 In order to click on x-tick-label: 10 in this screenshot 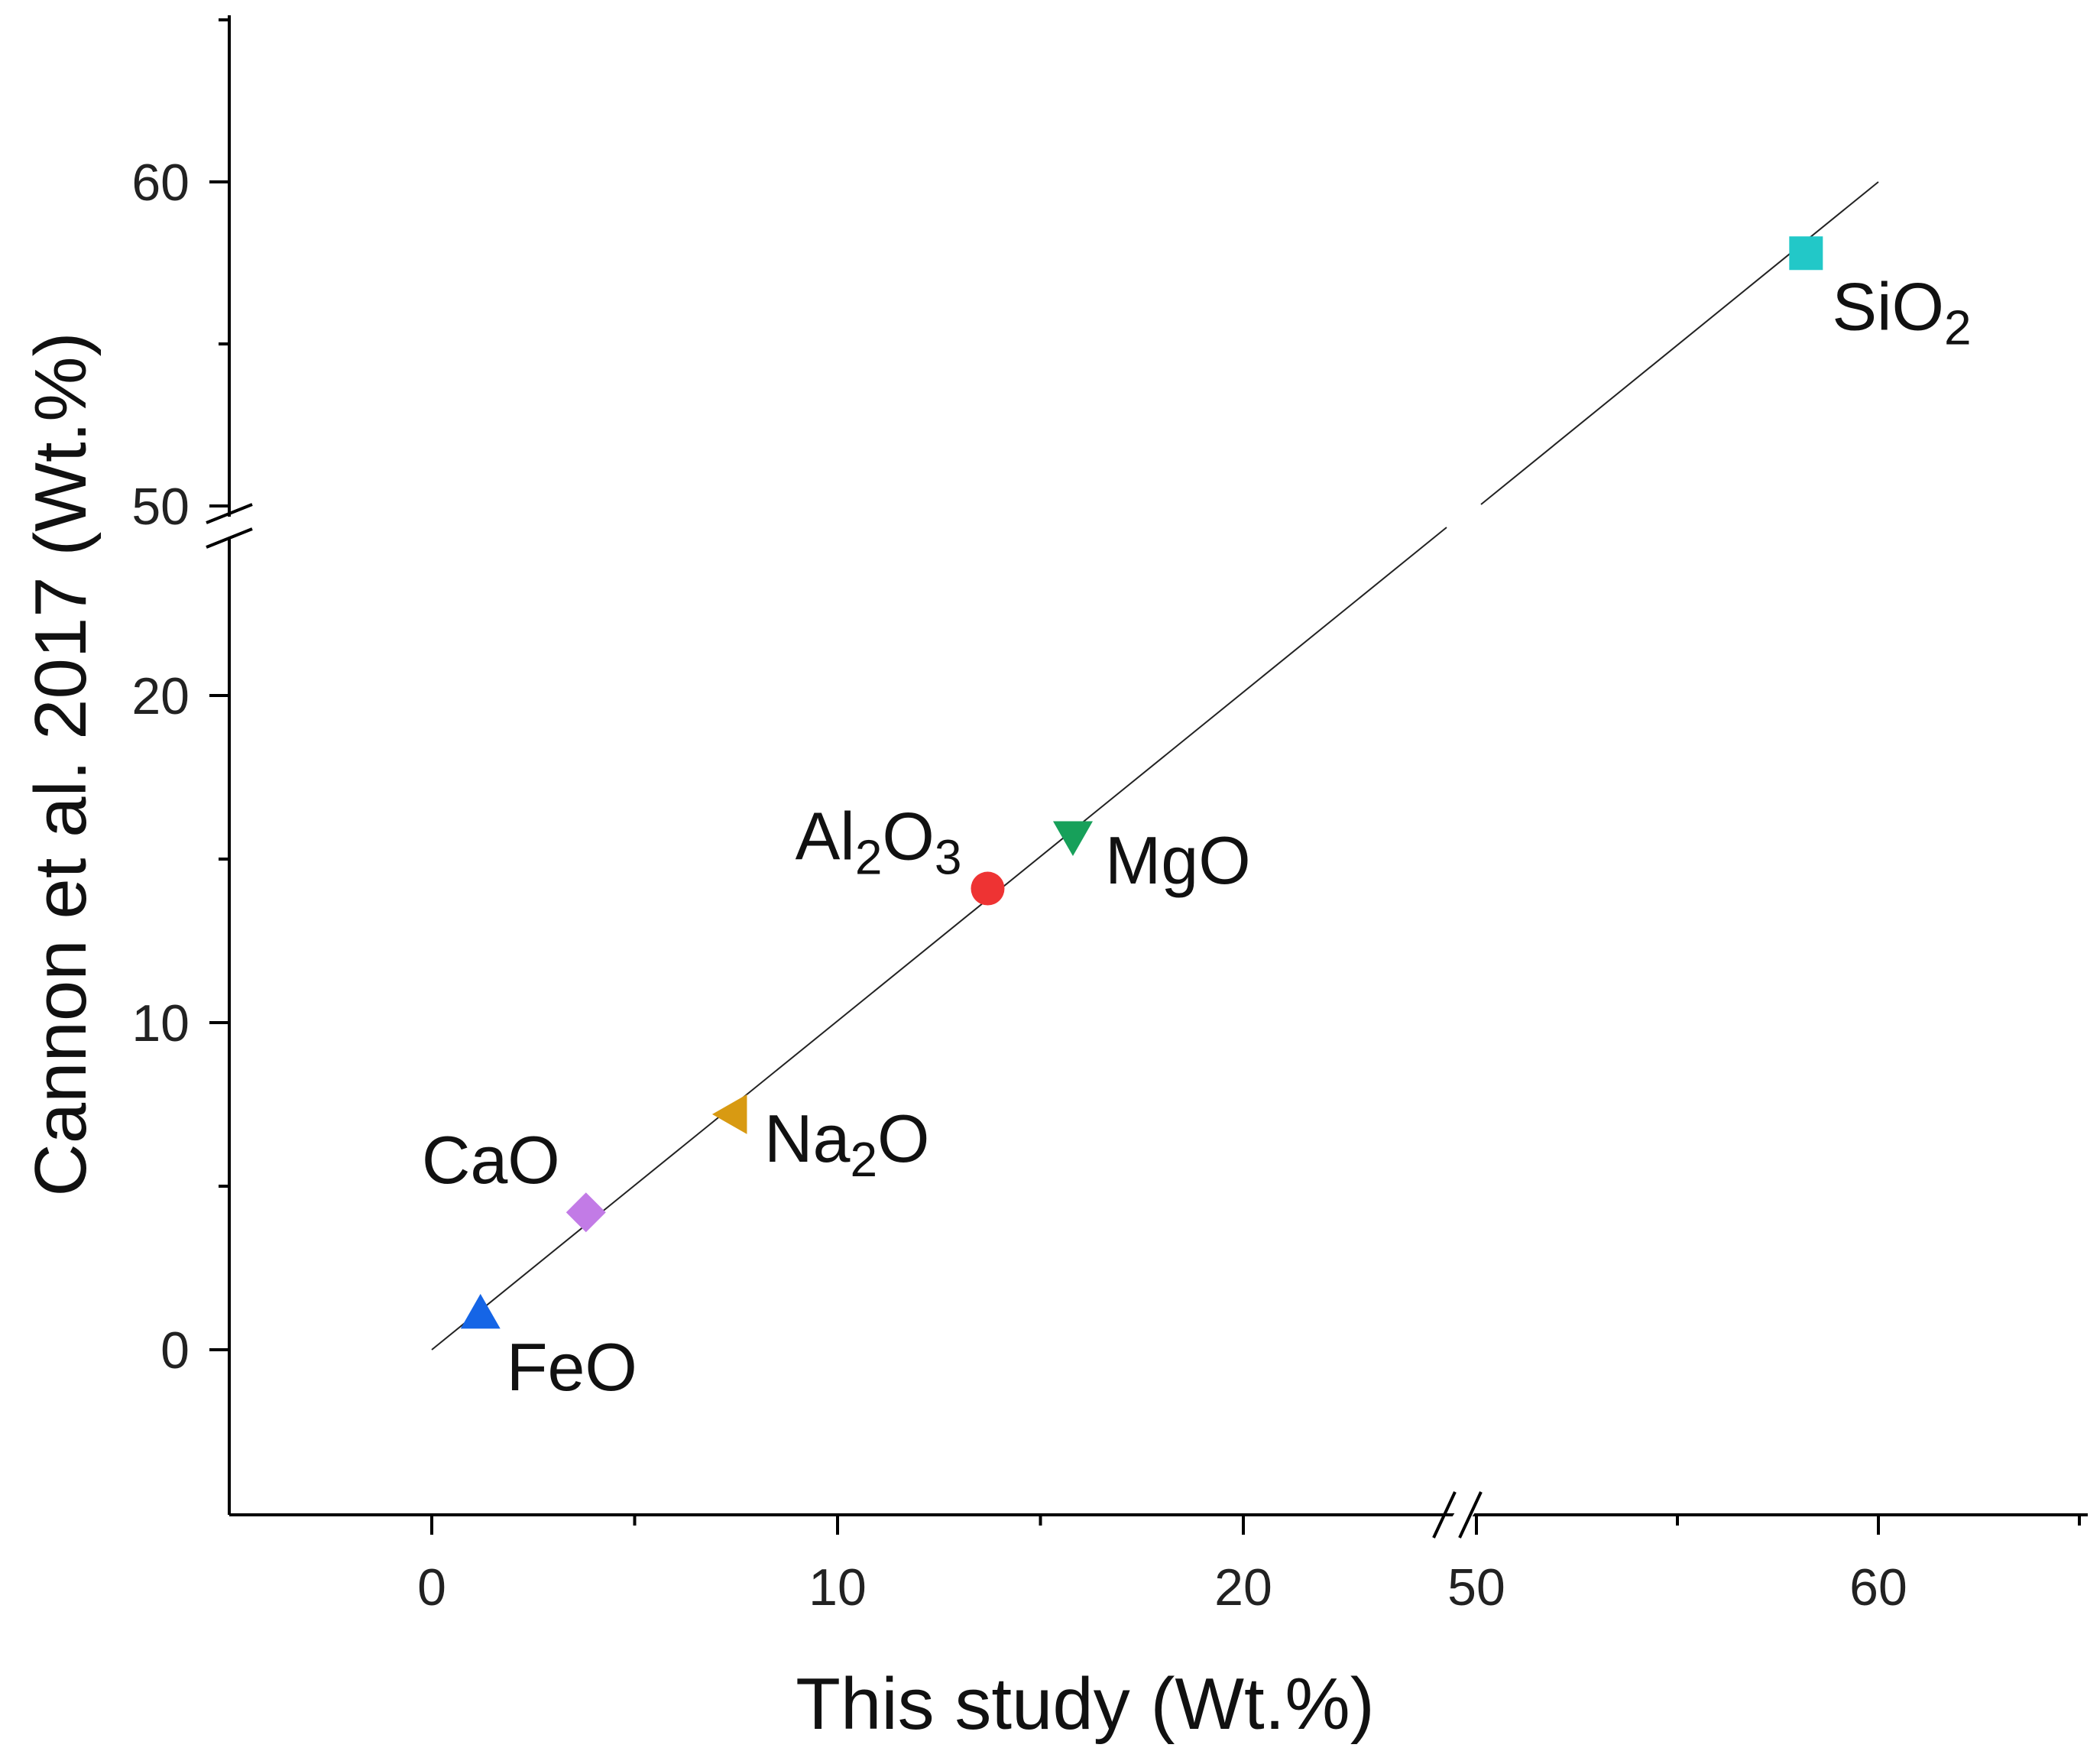, I will do `click(838, 1587)`.